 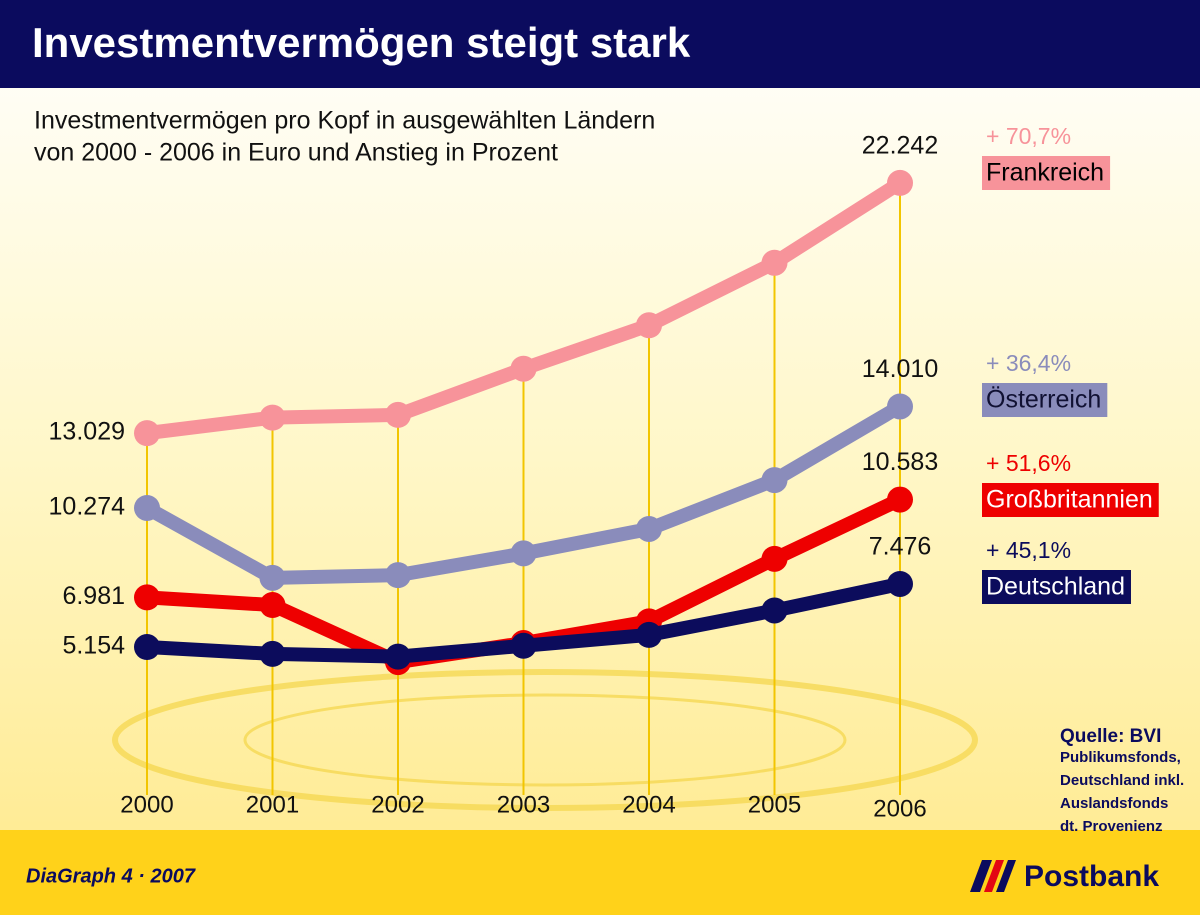 What do you see at coordinates (93, 646) in the screenshot?
I see `data-label: 5.154` at bounding box center [93, 646].